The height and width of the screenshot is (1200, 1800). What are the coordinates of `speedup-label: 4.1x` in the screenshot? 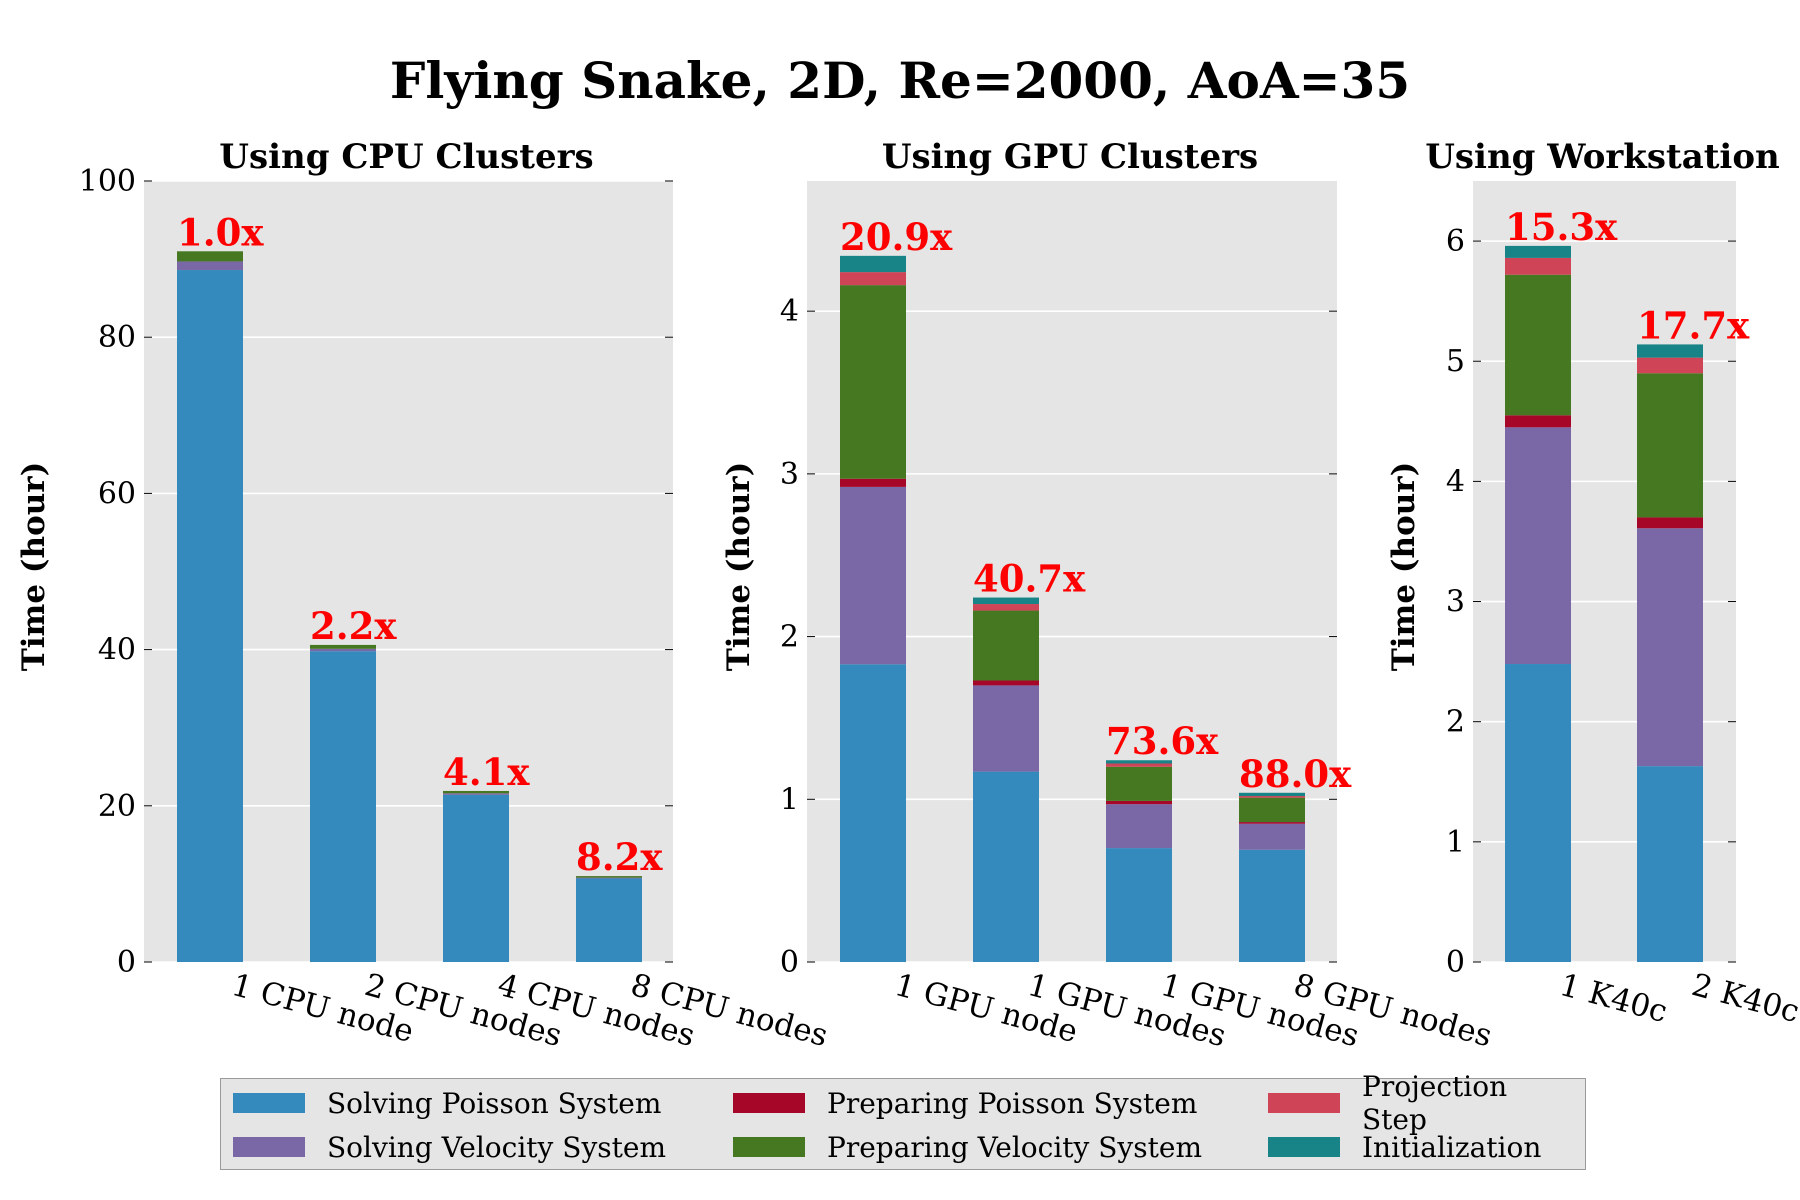 It's located at (486, 772).